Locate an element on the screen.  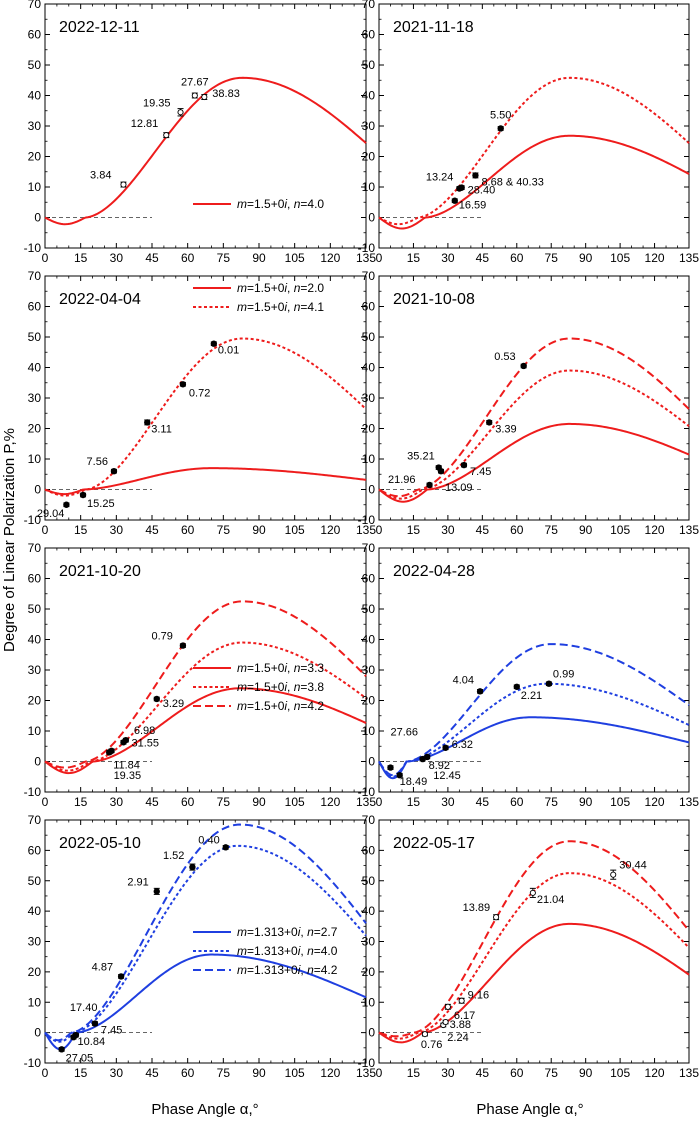
plot-frame is located at coordinates (534, 398).